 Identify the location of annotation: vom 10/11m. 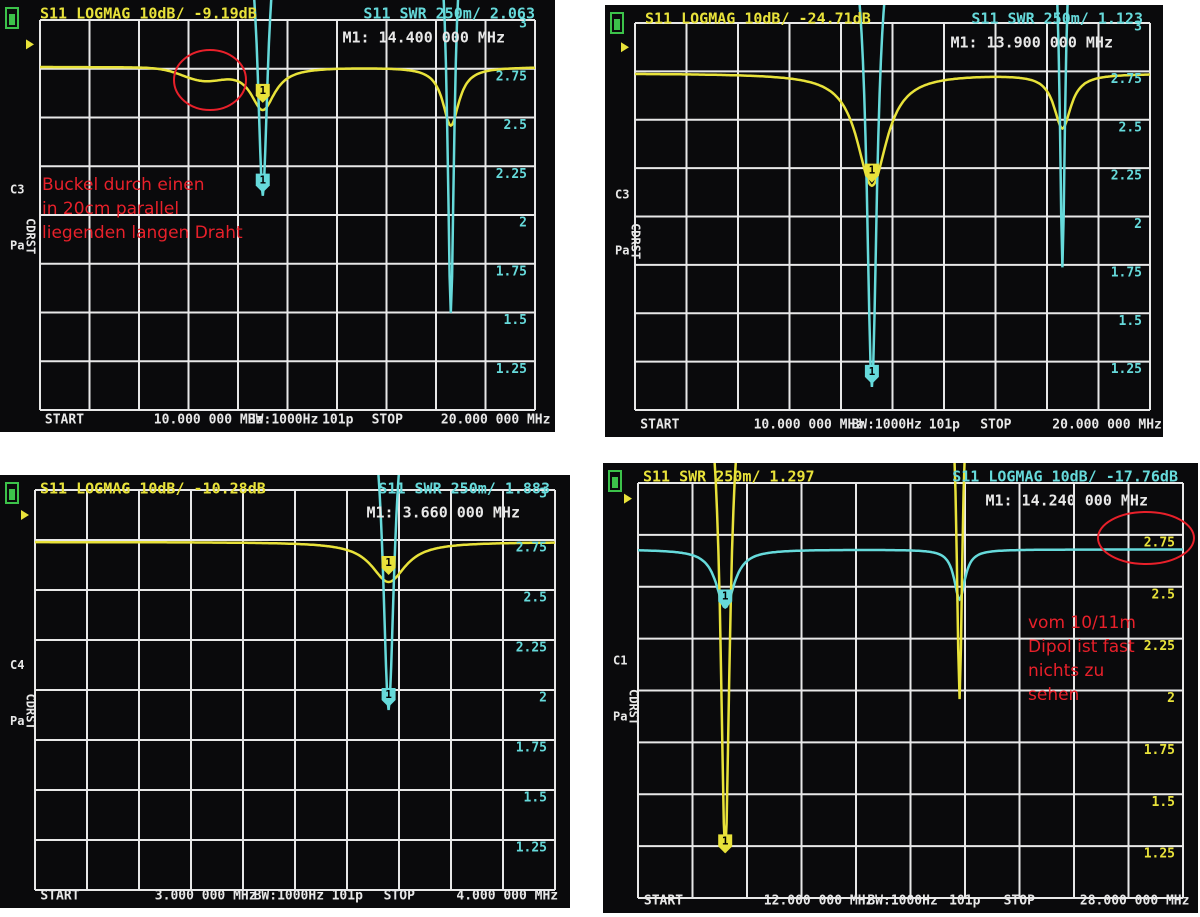
(1082, 623).